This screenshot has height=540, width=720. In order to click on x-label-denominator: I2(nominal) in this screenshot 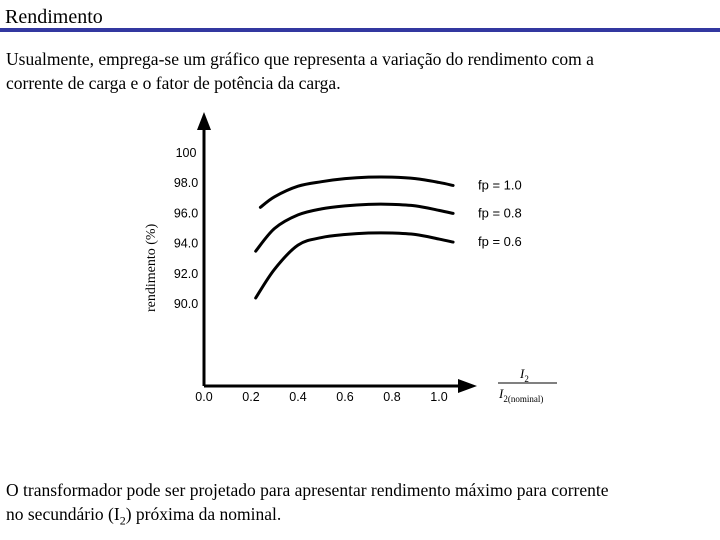, I will do `click(520, 395)`.